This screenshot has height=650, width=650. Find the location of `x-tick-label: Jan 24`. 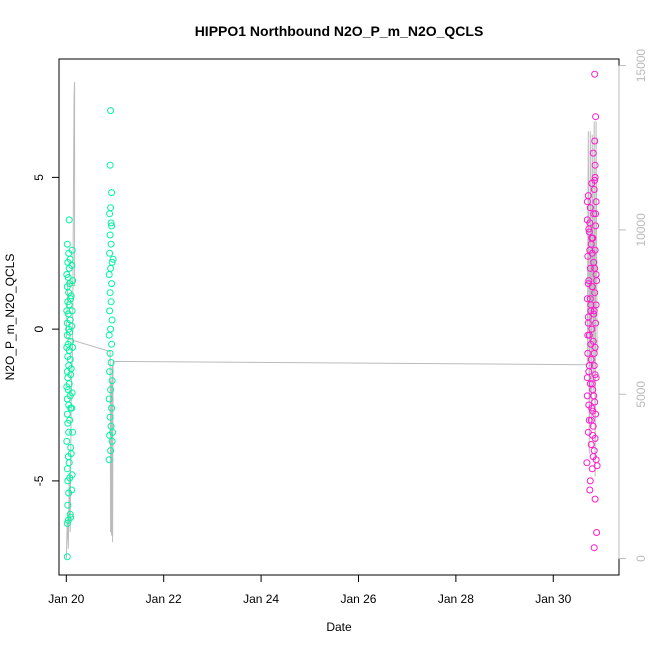

x-tick-label: Jan 24 is located at coordinates (261, 599).